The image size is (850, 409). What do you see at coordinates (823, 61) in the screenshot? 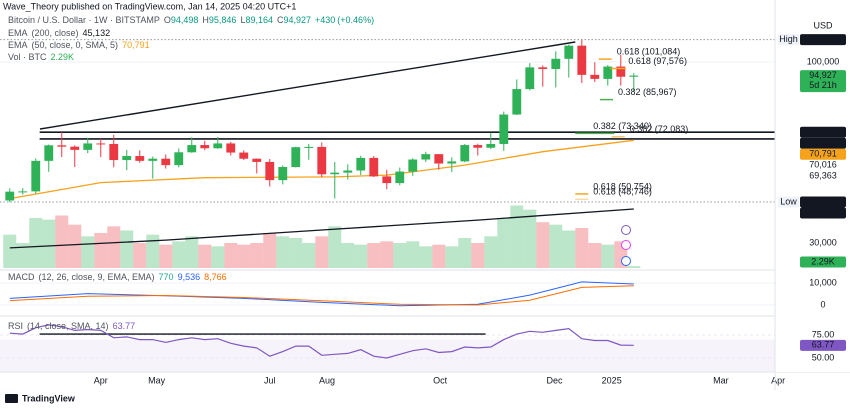
I see `y-tick-label: 100,000` at bounding box center [823, 61].